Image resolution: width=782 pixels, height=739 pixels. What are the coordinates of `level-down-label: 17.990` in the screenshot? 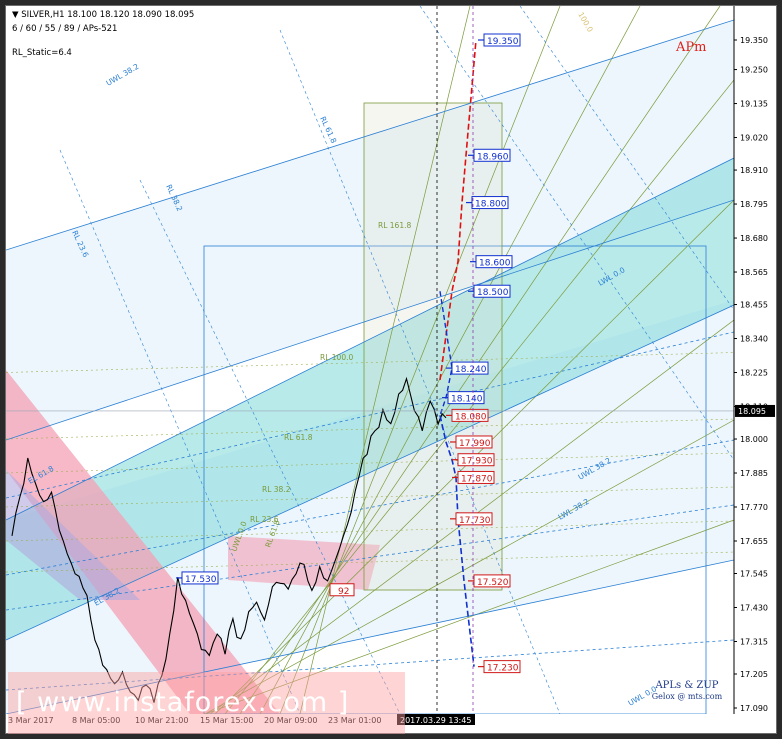 It's located at (475, 444).